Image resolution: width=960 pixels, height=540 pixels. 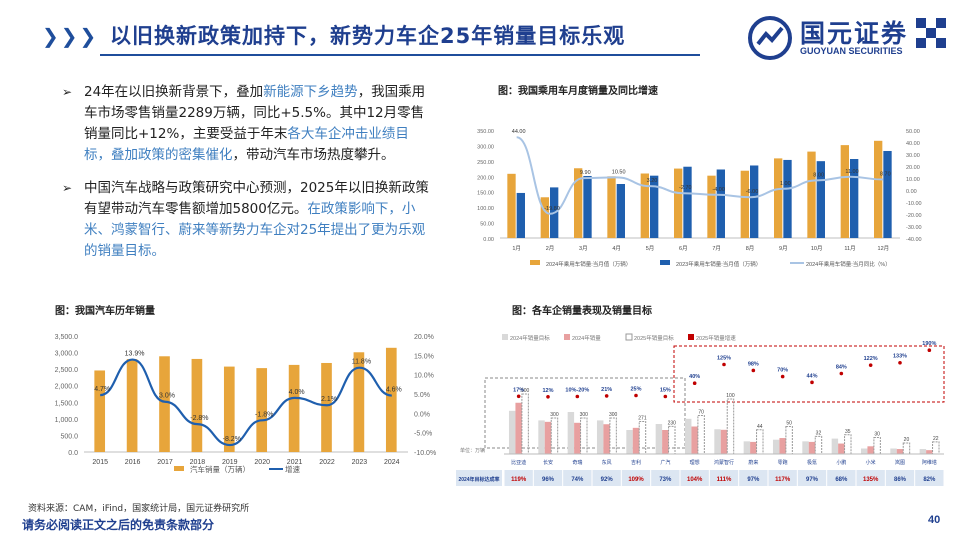 I want to click on completion-rate: 68%, so click(x=841, y=480).